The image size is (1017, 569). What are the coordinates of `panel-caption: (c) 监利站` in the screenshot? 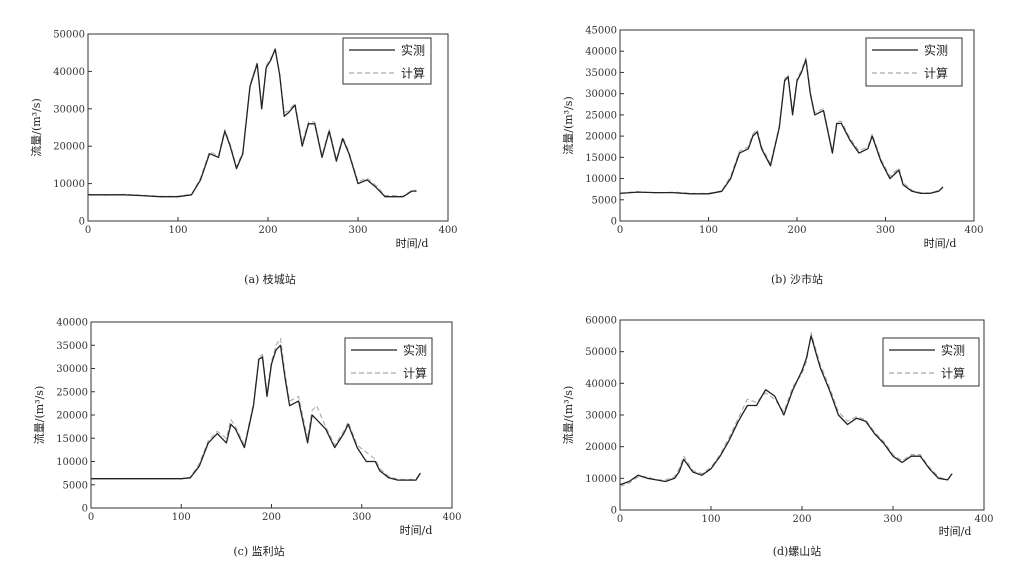 It's located at (258, 551).